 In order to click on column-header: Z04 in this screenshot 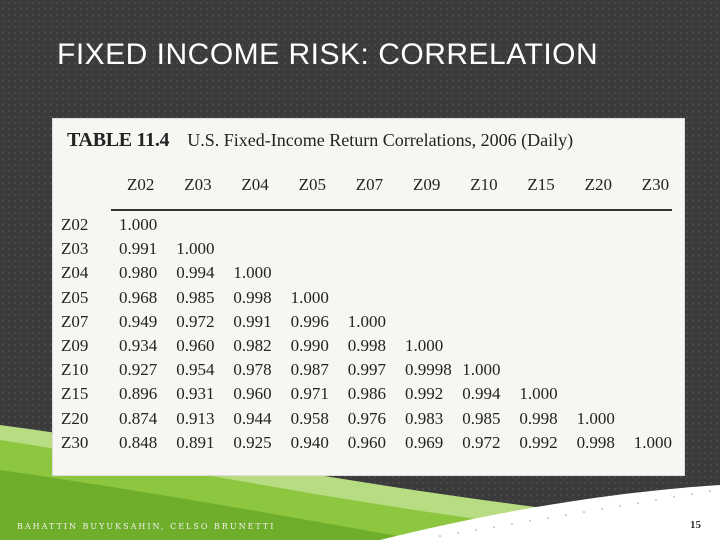, I will do `click(255, 184)`.